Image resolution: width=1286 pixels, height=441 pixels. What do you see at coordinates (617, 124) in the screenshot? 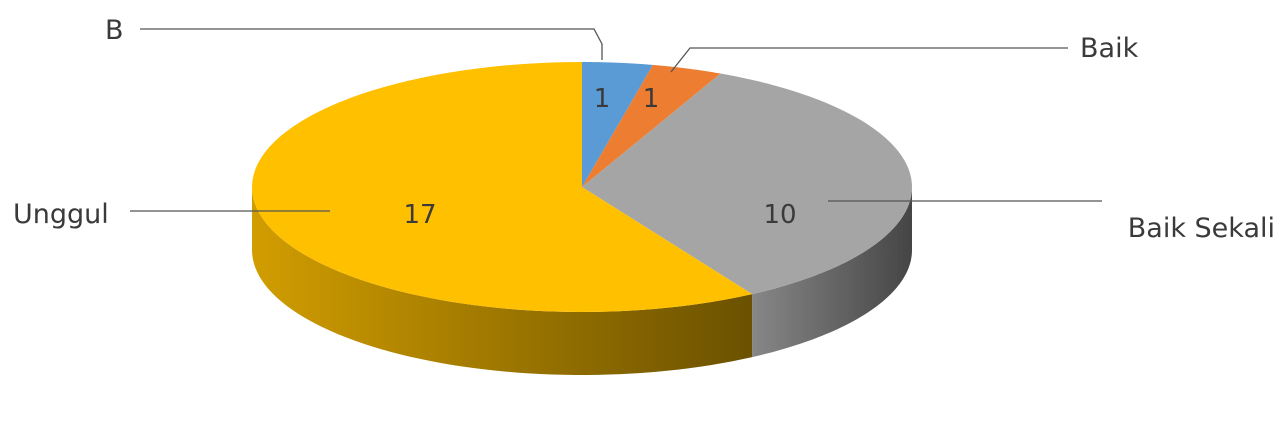
I see `pie-slice-b` at bounding box center [617, 124].